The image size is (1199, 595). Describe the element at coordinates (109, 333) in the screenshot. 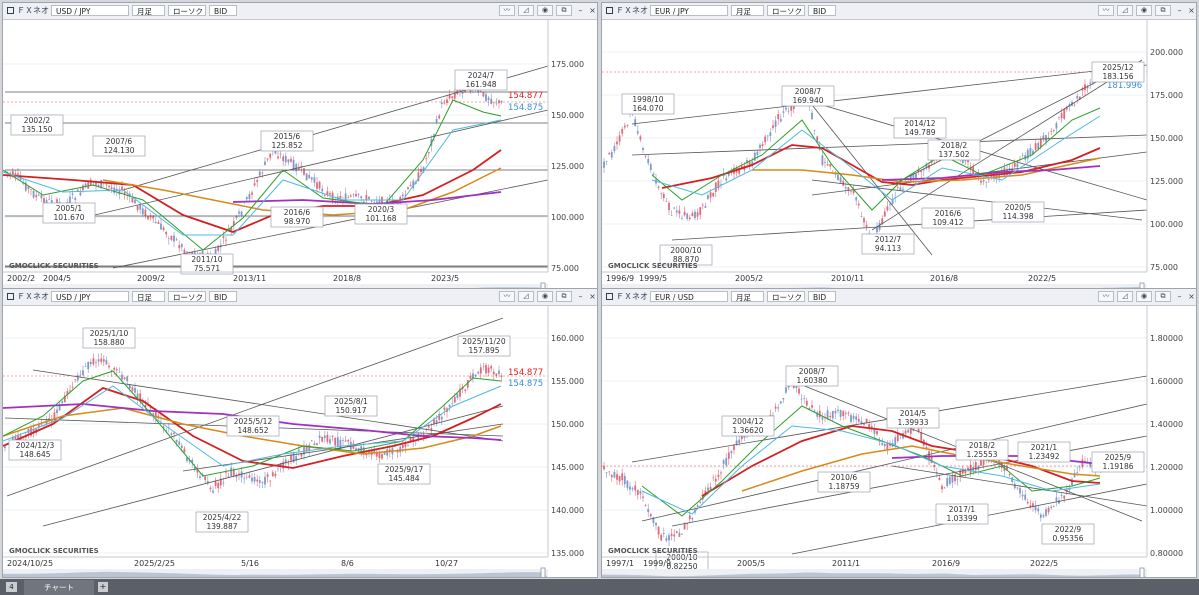

I see `annotation-date: 2025/1/10` at that location.